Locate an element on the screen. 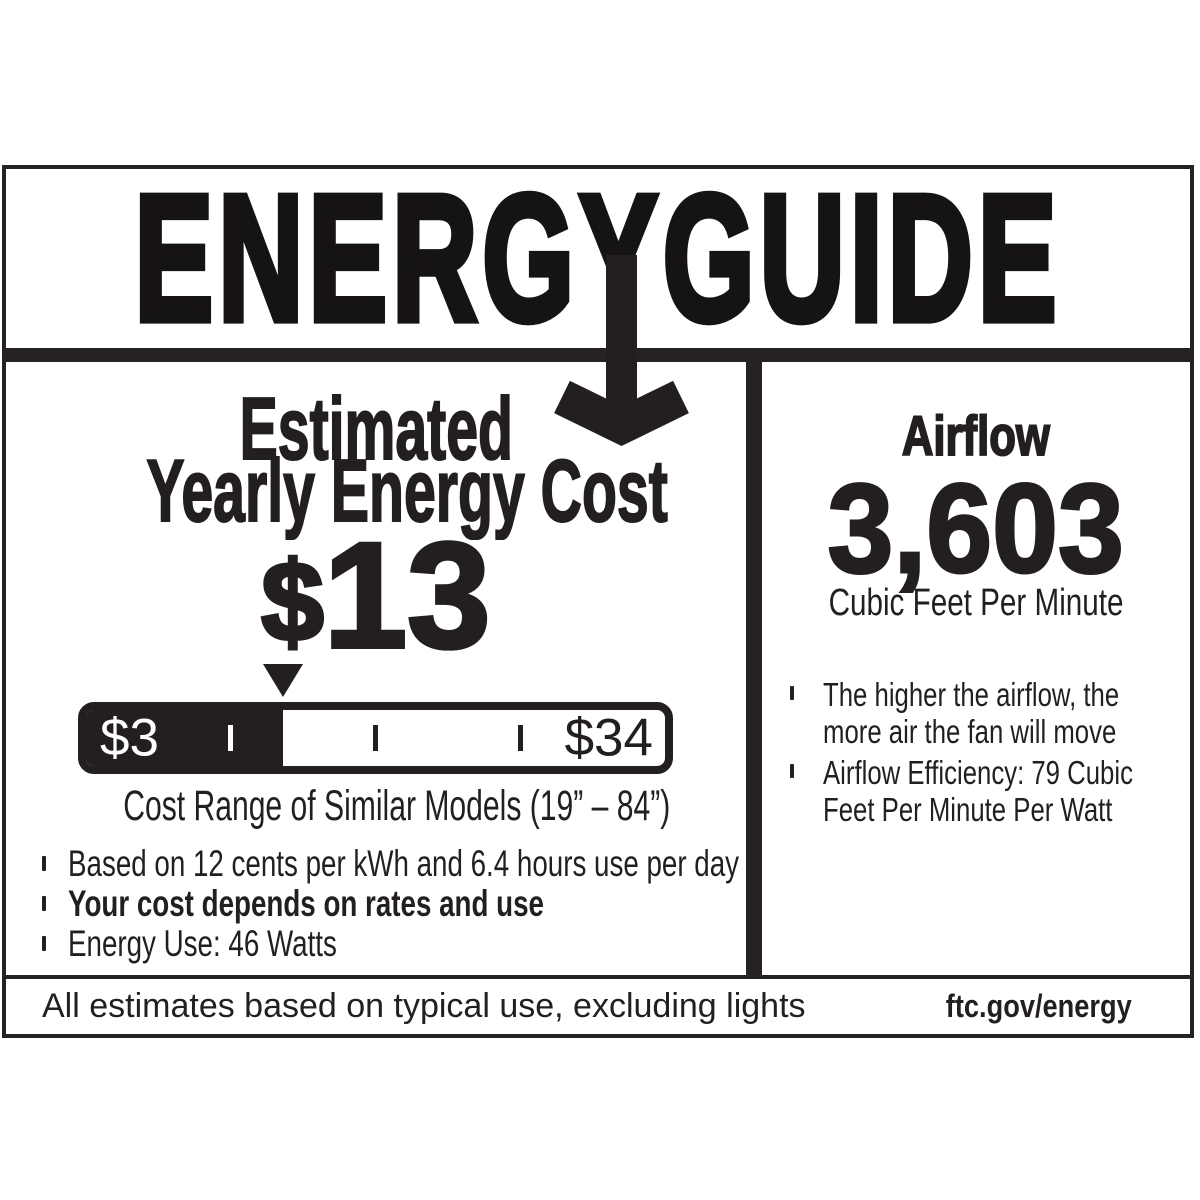 This screenshot has width=1200, height=1200. airflow-title: Airflow is located at coordinates (976, 436).